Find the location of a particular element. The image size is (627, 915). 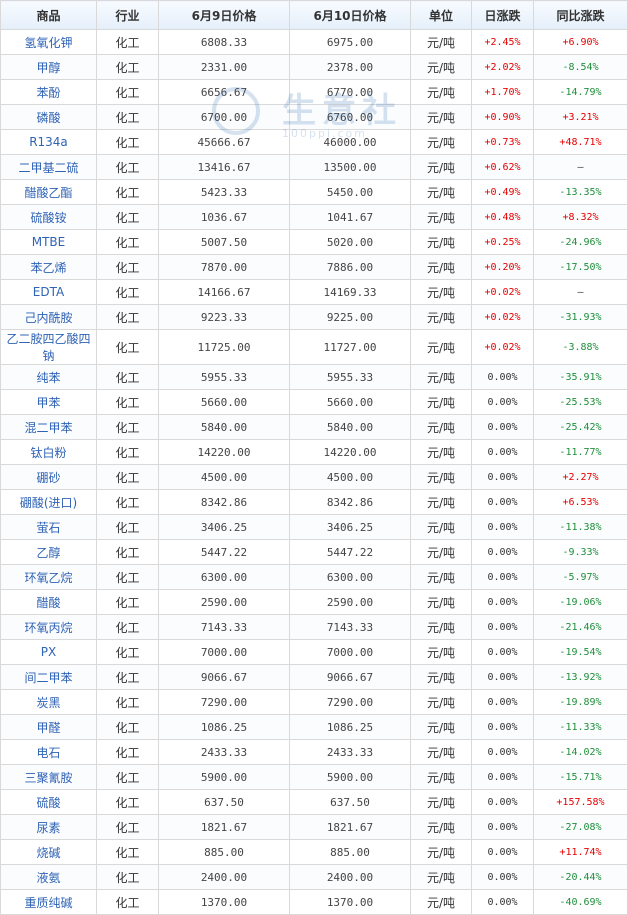

cell-price-jun9: 6700.00 is located at coordinates (224, 117).